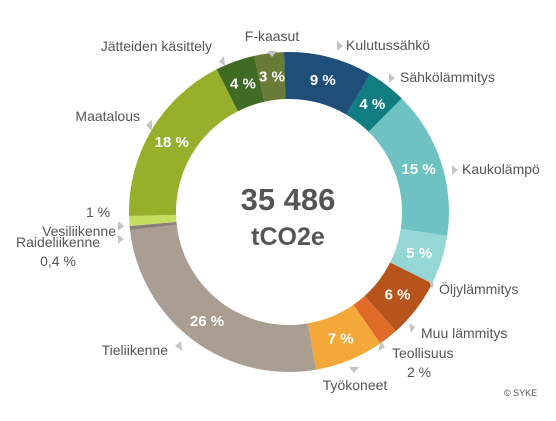 The width and height of the screenshot is (556, 421). What do you see at coordinates (520, 393) in the screenshot?
I see `source-credit: © SYKE` at bounding box center [520, 393].